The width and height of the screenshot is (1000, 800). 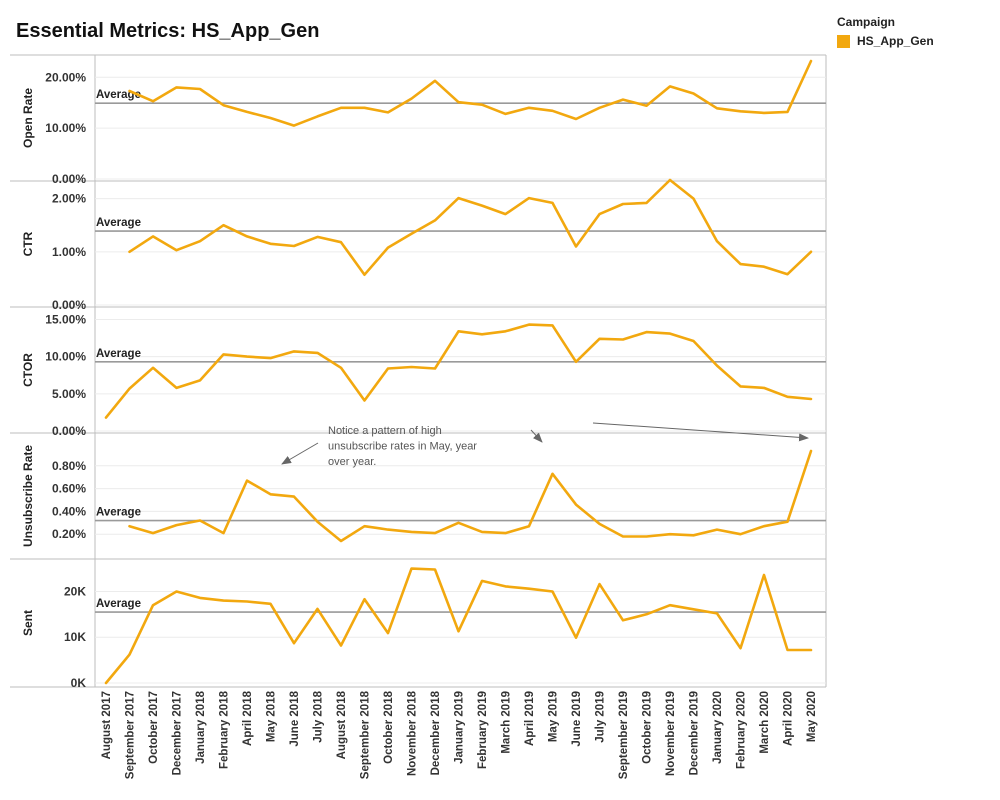 I want to click on legend-item-label: HS_App_Gen, so click(x=895, y=41).